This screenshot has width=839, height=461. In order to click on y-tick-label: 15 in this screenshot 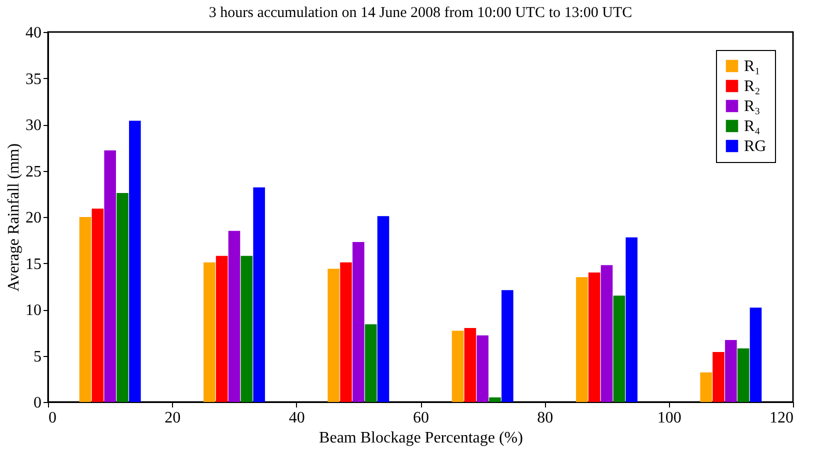, I will do `click(34, 264)`.